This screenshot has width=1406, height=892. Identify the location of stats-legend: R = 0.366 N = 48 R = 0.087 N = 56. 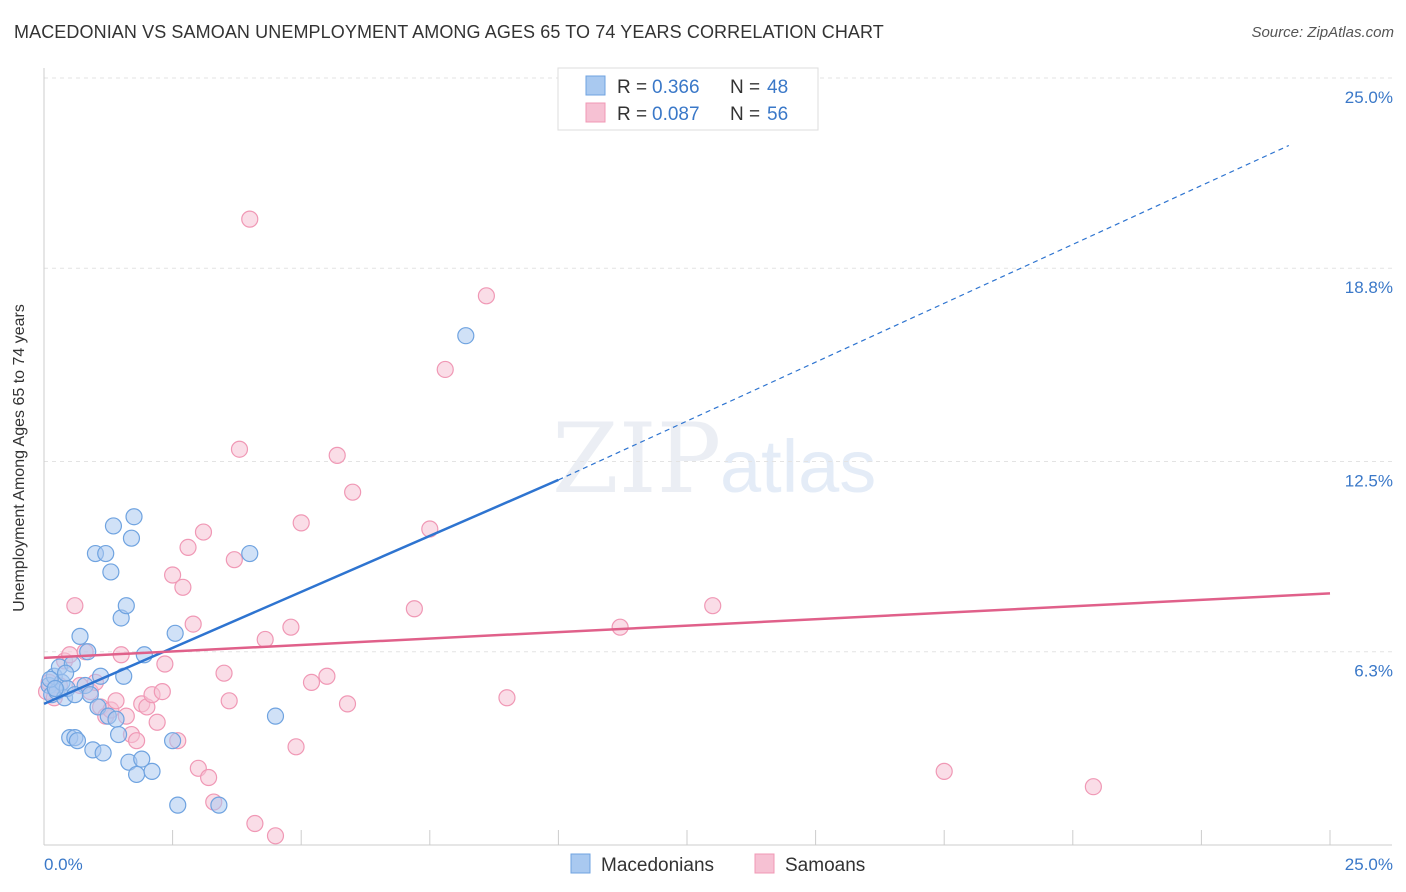
(688, 99).